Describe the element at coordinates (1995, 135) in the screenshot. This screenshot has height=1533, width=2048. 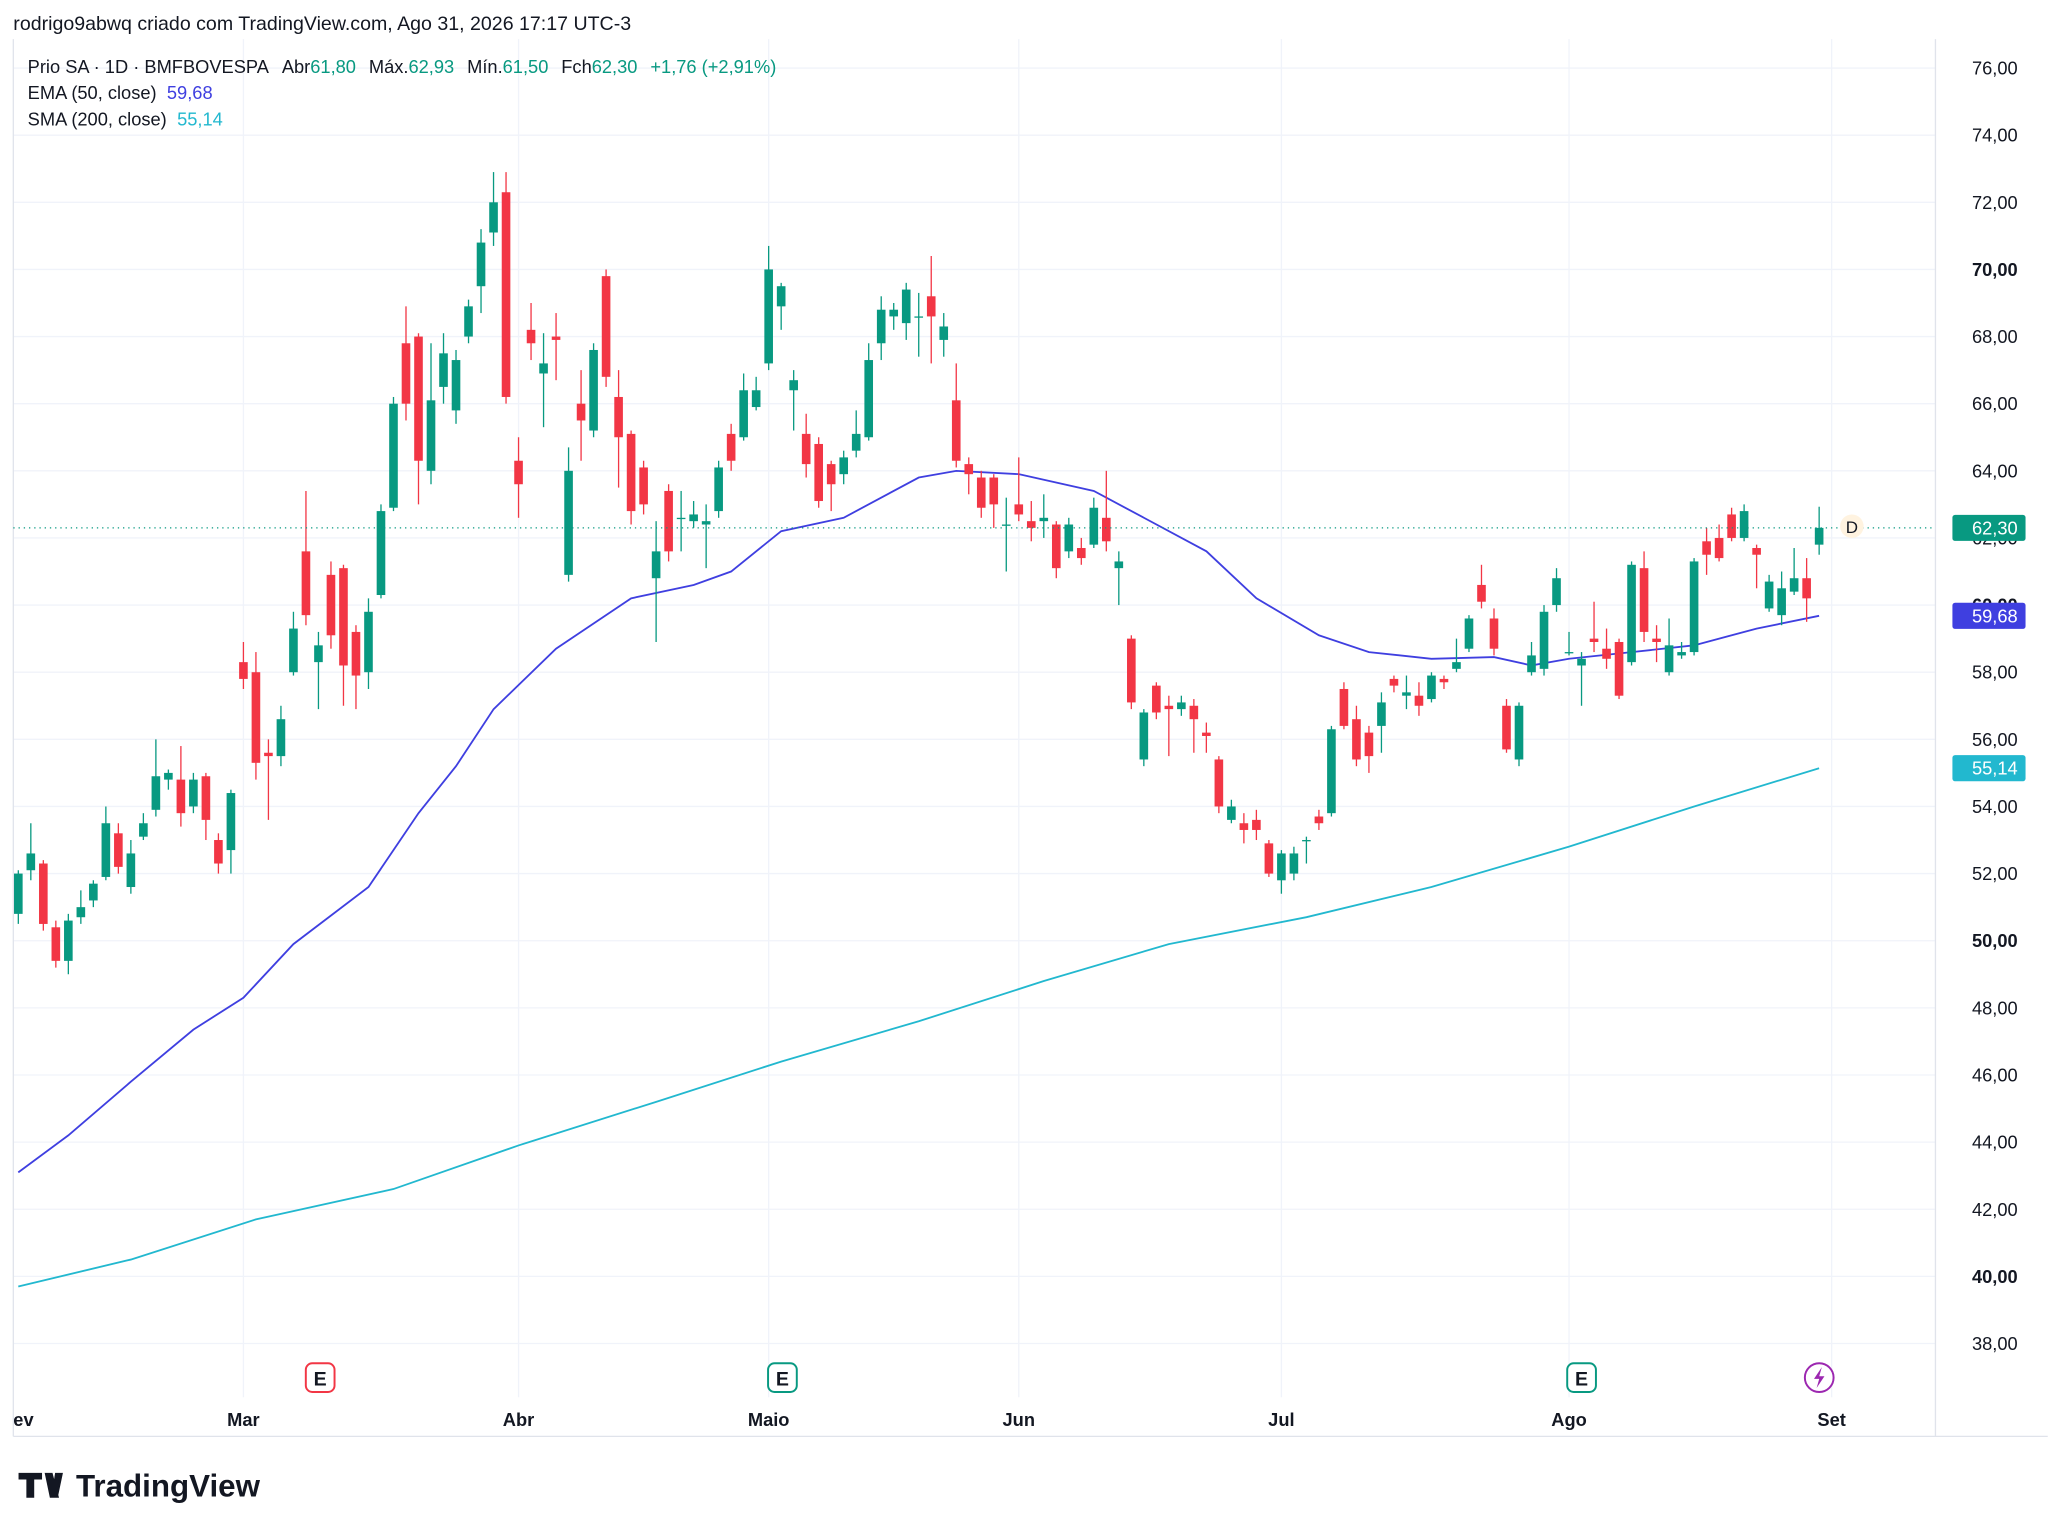
I see `y-tick-label: 74,00` at that location.